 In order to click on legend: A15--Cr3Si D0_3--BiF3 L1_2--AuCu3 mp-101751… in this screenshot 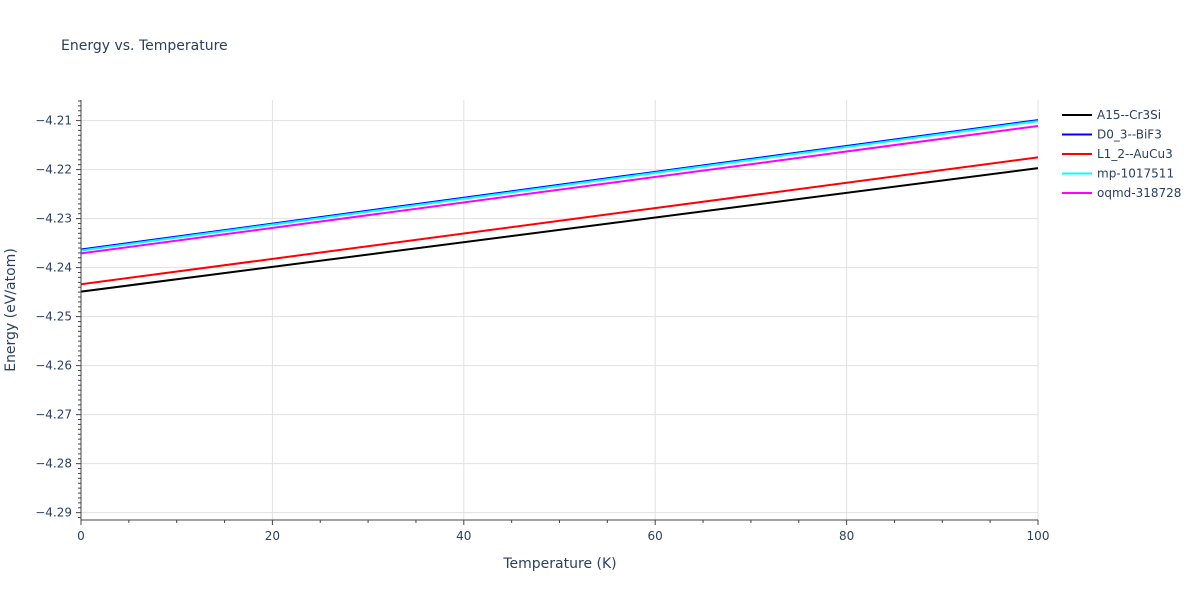, I will do `click(1121, 154)`.